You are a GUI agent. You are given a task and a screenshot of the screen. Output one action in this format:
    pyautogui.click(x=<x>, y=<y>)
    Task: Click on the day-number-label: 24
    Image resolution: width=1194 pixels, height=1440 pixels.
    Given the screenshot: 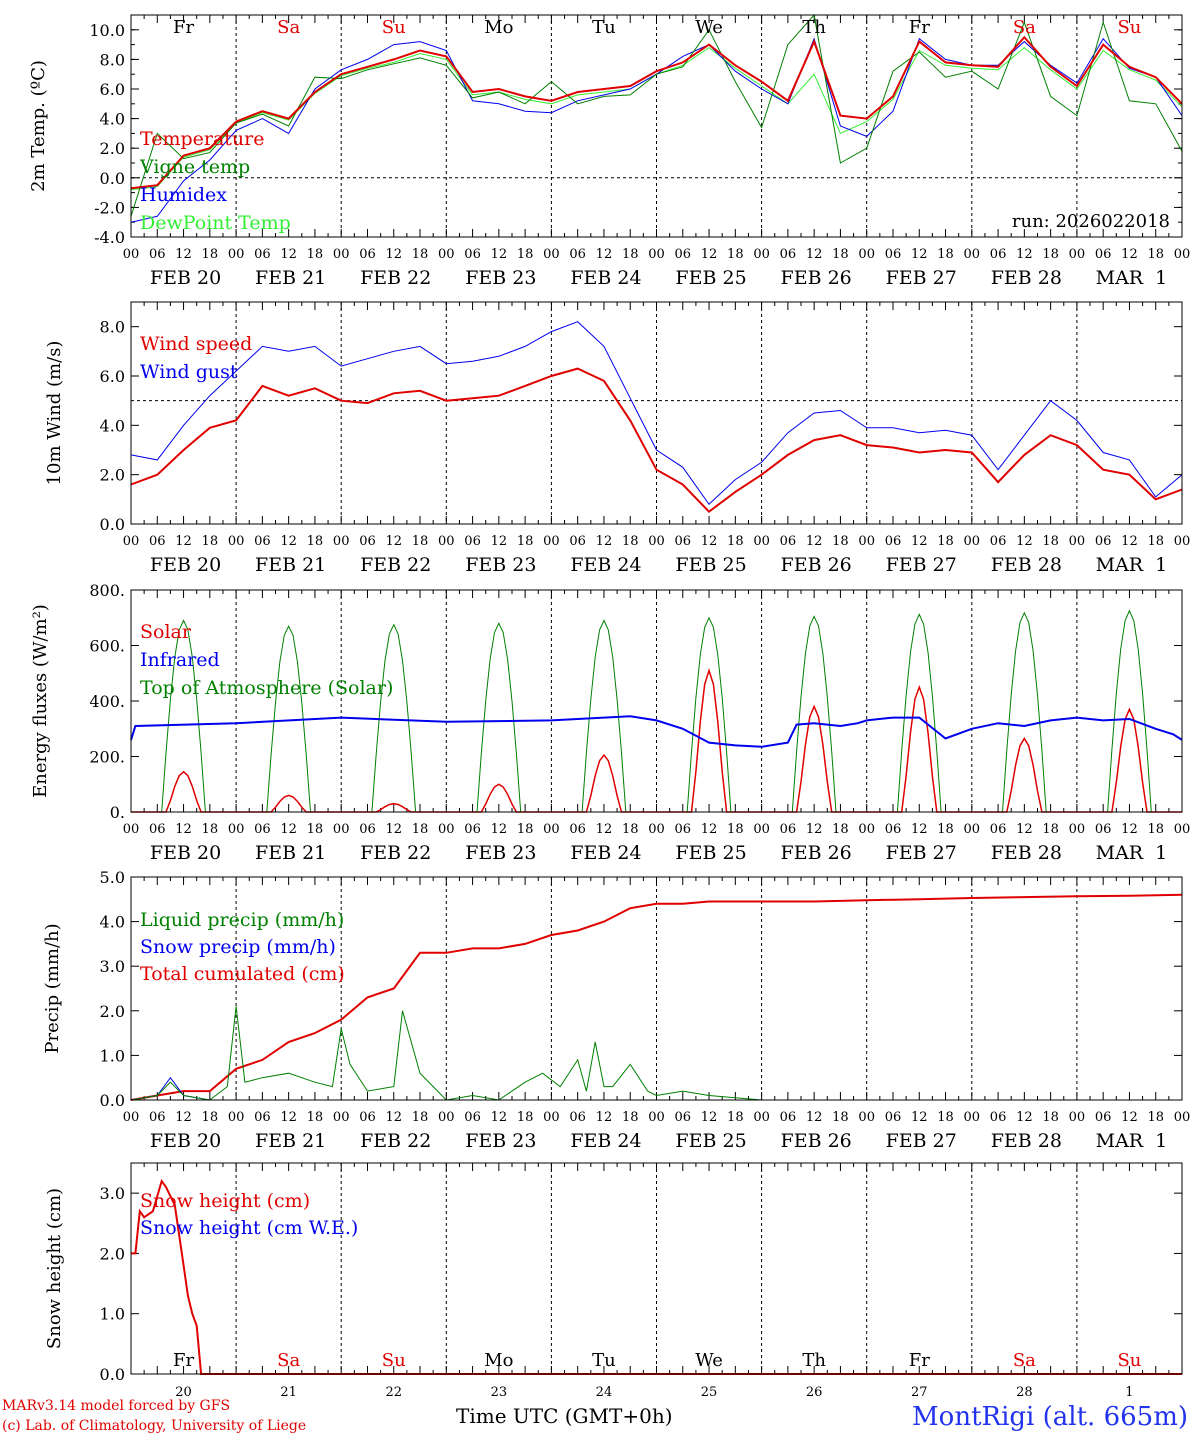 What is the action you would take?
    pyautogui.click(x=604, y=1392)
    